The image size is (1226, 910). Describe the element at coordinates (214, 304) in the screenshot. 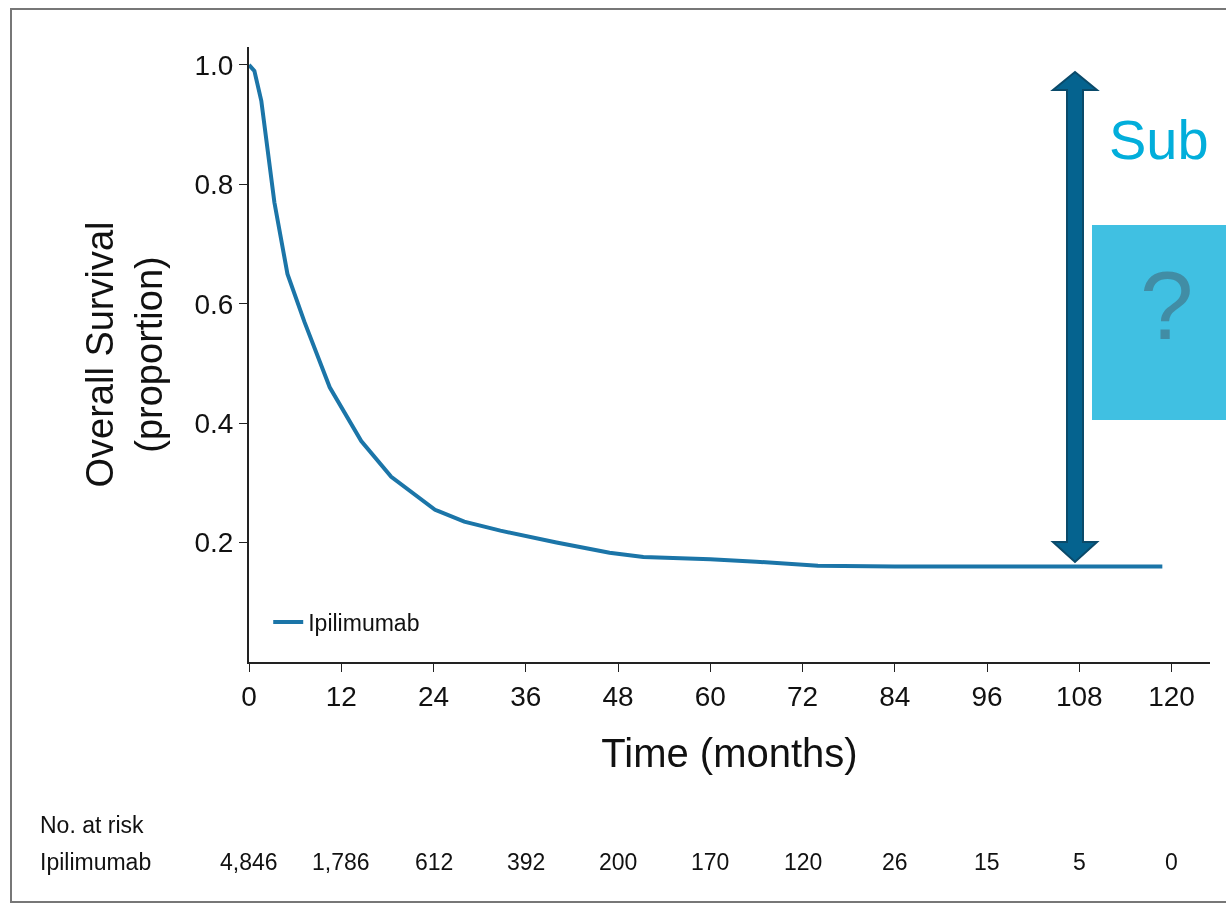

I see `y-tick-label: 0.6` at that location.